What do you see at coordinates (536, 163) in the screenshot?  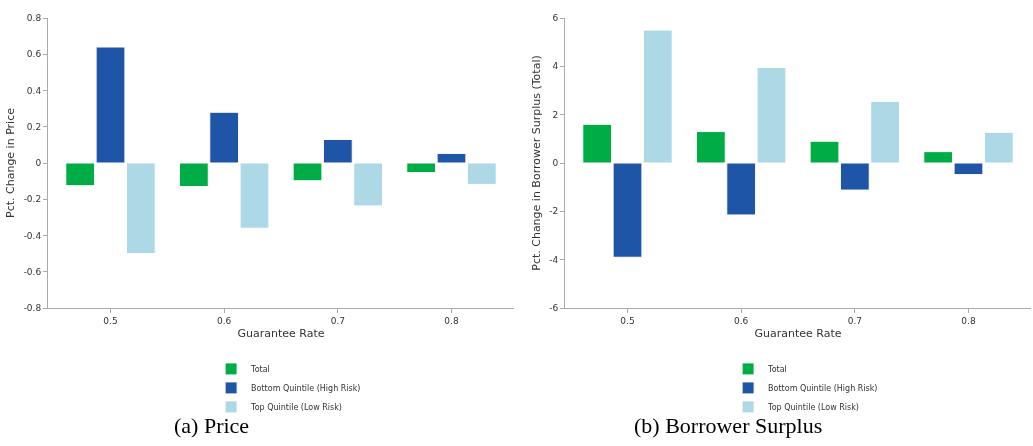 I see `y-axis-title: Pct. Change in Borrower Surplus (Total)` at bounding box center [536, 163].